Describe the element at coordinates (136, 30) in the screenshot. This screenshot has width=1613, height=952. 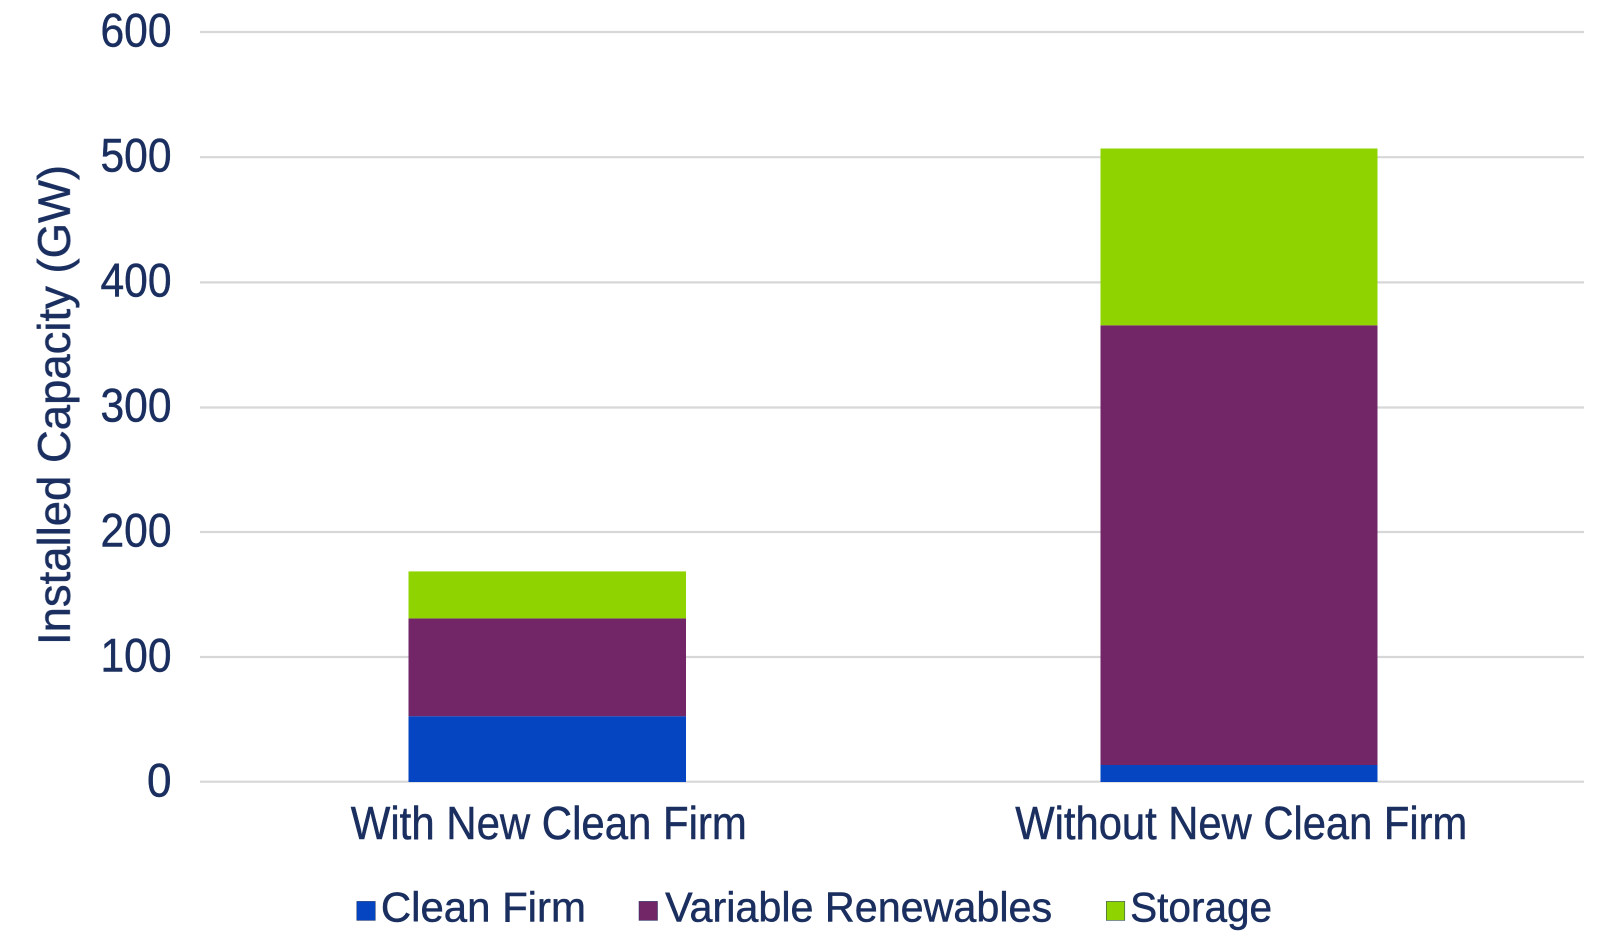
I see `svg-text: 600` at that location.